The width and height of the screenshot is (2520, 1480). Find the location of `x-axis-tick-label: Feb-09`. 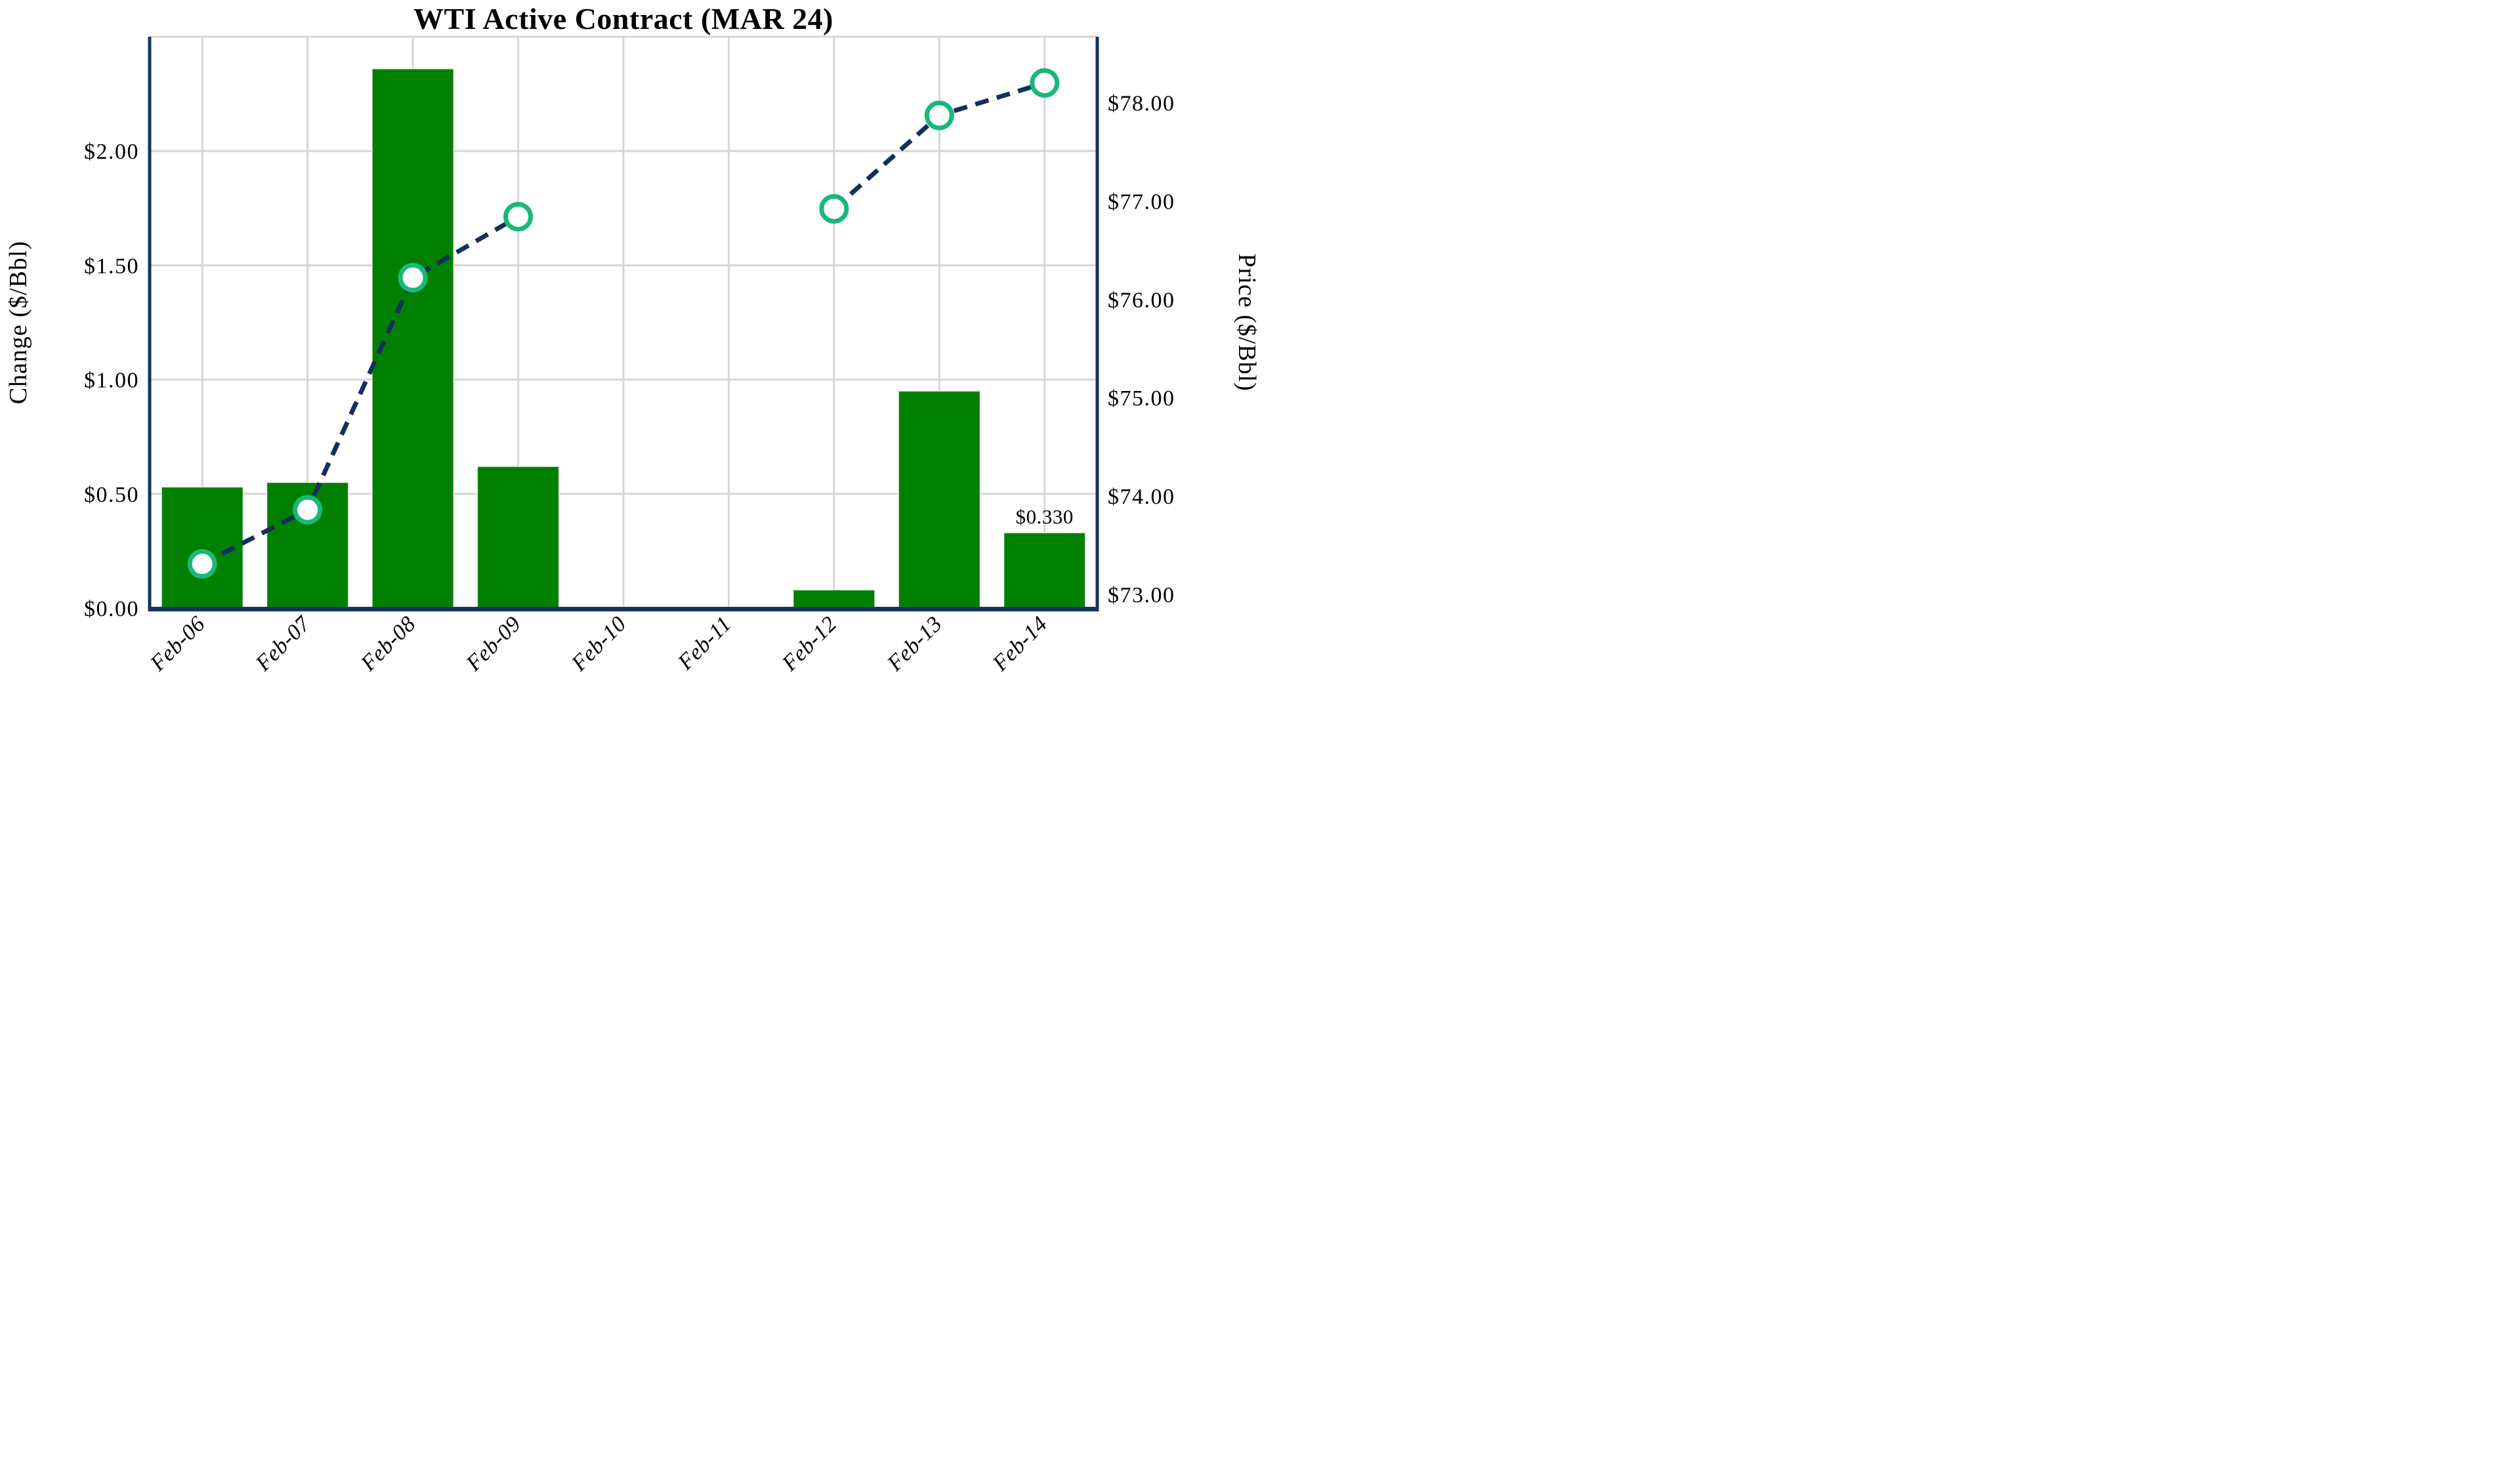

x-axis-tick-label: Feb-09 is located at coordinates (493, 643).